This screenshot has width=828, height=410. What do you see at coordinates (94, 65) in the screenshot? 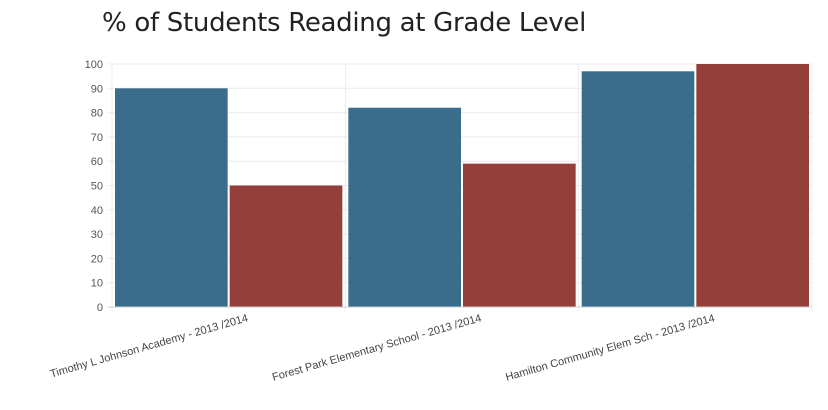
I see `y-tick-label: 100` at bounding box center [94, 65].